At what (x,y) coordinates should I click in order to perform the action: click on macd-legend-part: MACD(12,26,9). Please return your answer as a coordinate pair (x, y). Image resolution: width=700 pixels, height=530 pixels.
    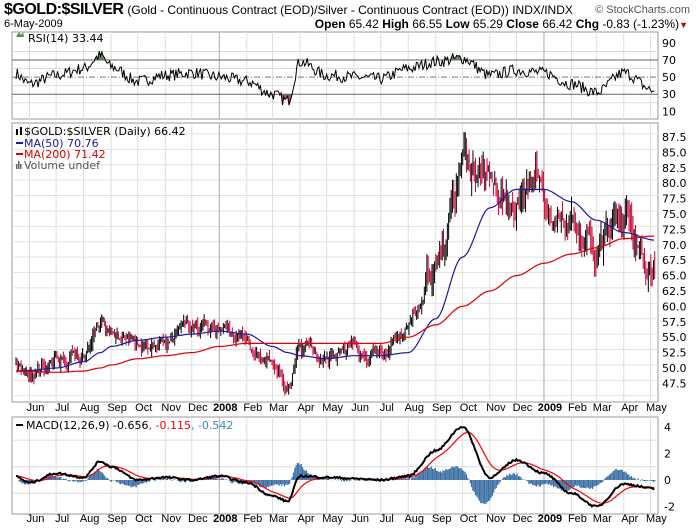
    Looking at the image, I should click on (69, 425).